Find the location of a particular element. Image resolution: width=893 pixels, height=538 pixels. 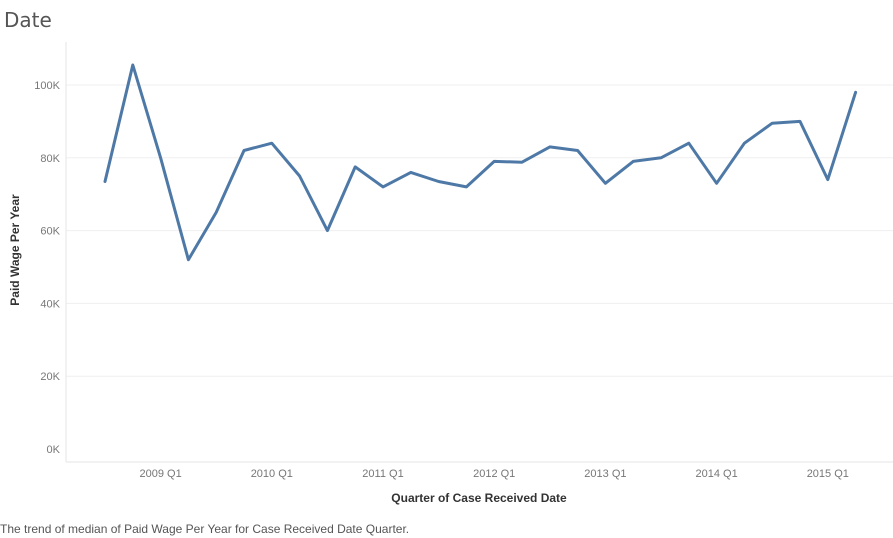

x-tick-label: 2011 Q1 is located at coordinates (382, 474).